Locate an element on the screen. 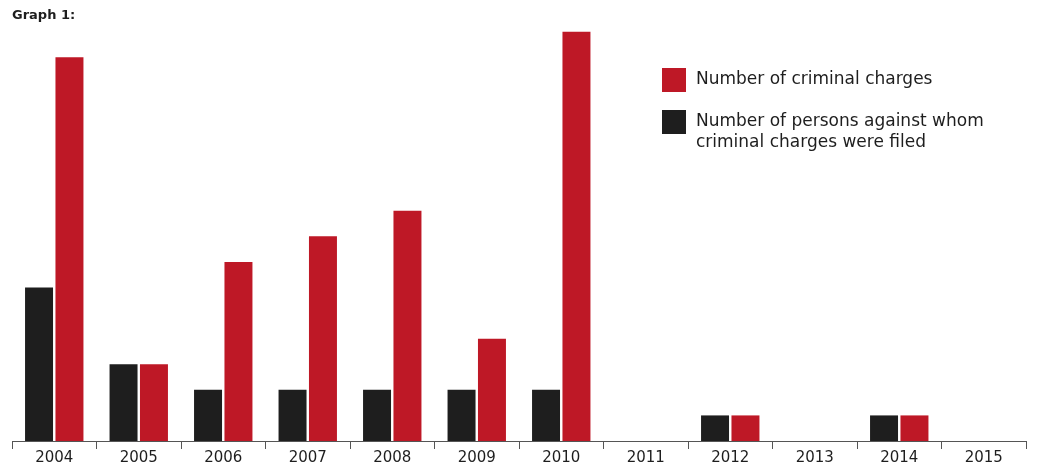  x-tick-label: 2006 is located at coordinates (223, 456).